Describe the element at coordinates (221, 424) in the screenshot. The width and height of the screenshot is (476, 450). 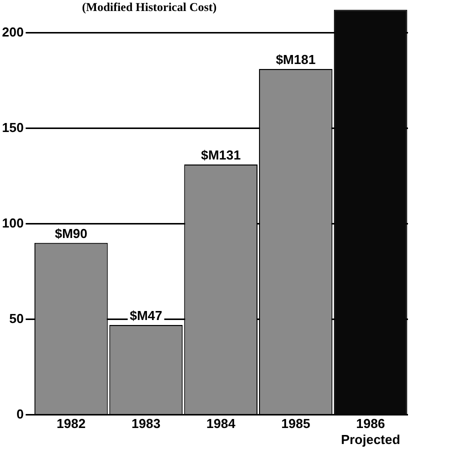
I see `x-tick-label: 1984` at that location.